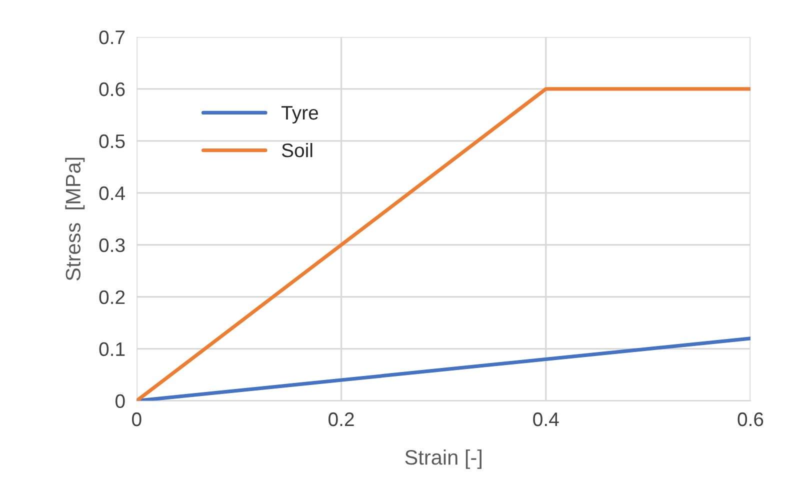 Image resolution: width=790 pixels, height=493 pixels. Describe the element at coordinates (299, 115) in the screenshot. I see `legend-label: Tyre` at that location.